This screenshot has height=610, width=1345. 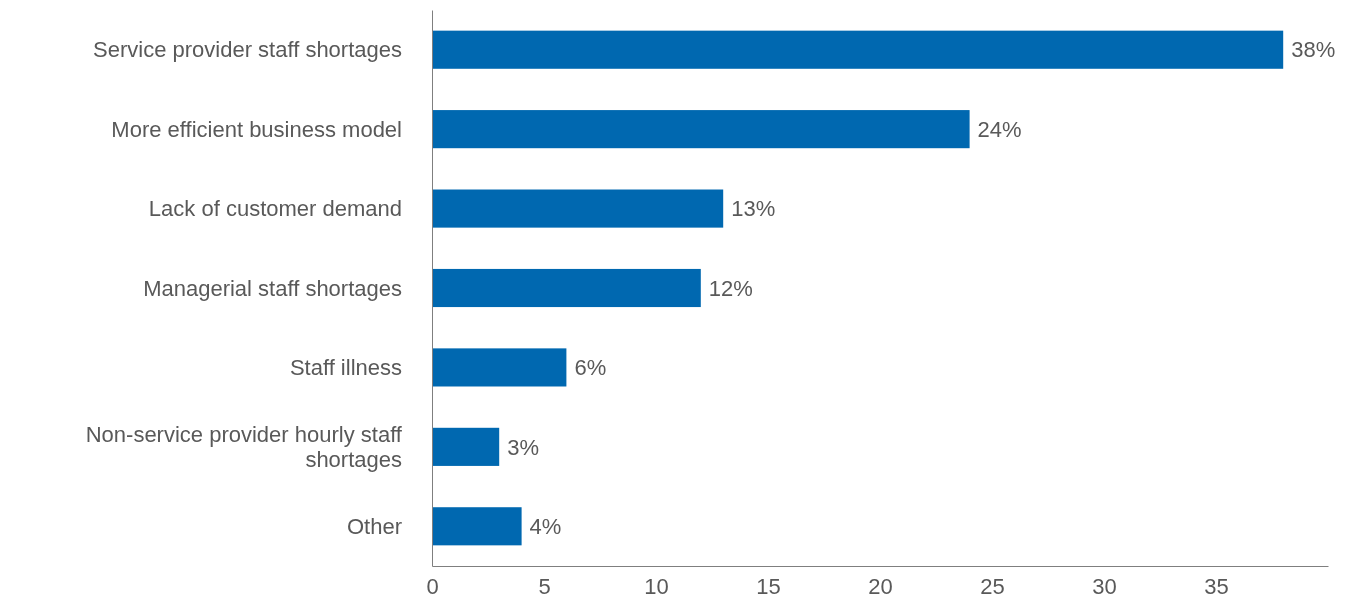 I want to click on x-tick-label: 35, so click(x=1216, y=586).